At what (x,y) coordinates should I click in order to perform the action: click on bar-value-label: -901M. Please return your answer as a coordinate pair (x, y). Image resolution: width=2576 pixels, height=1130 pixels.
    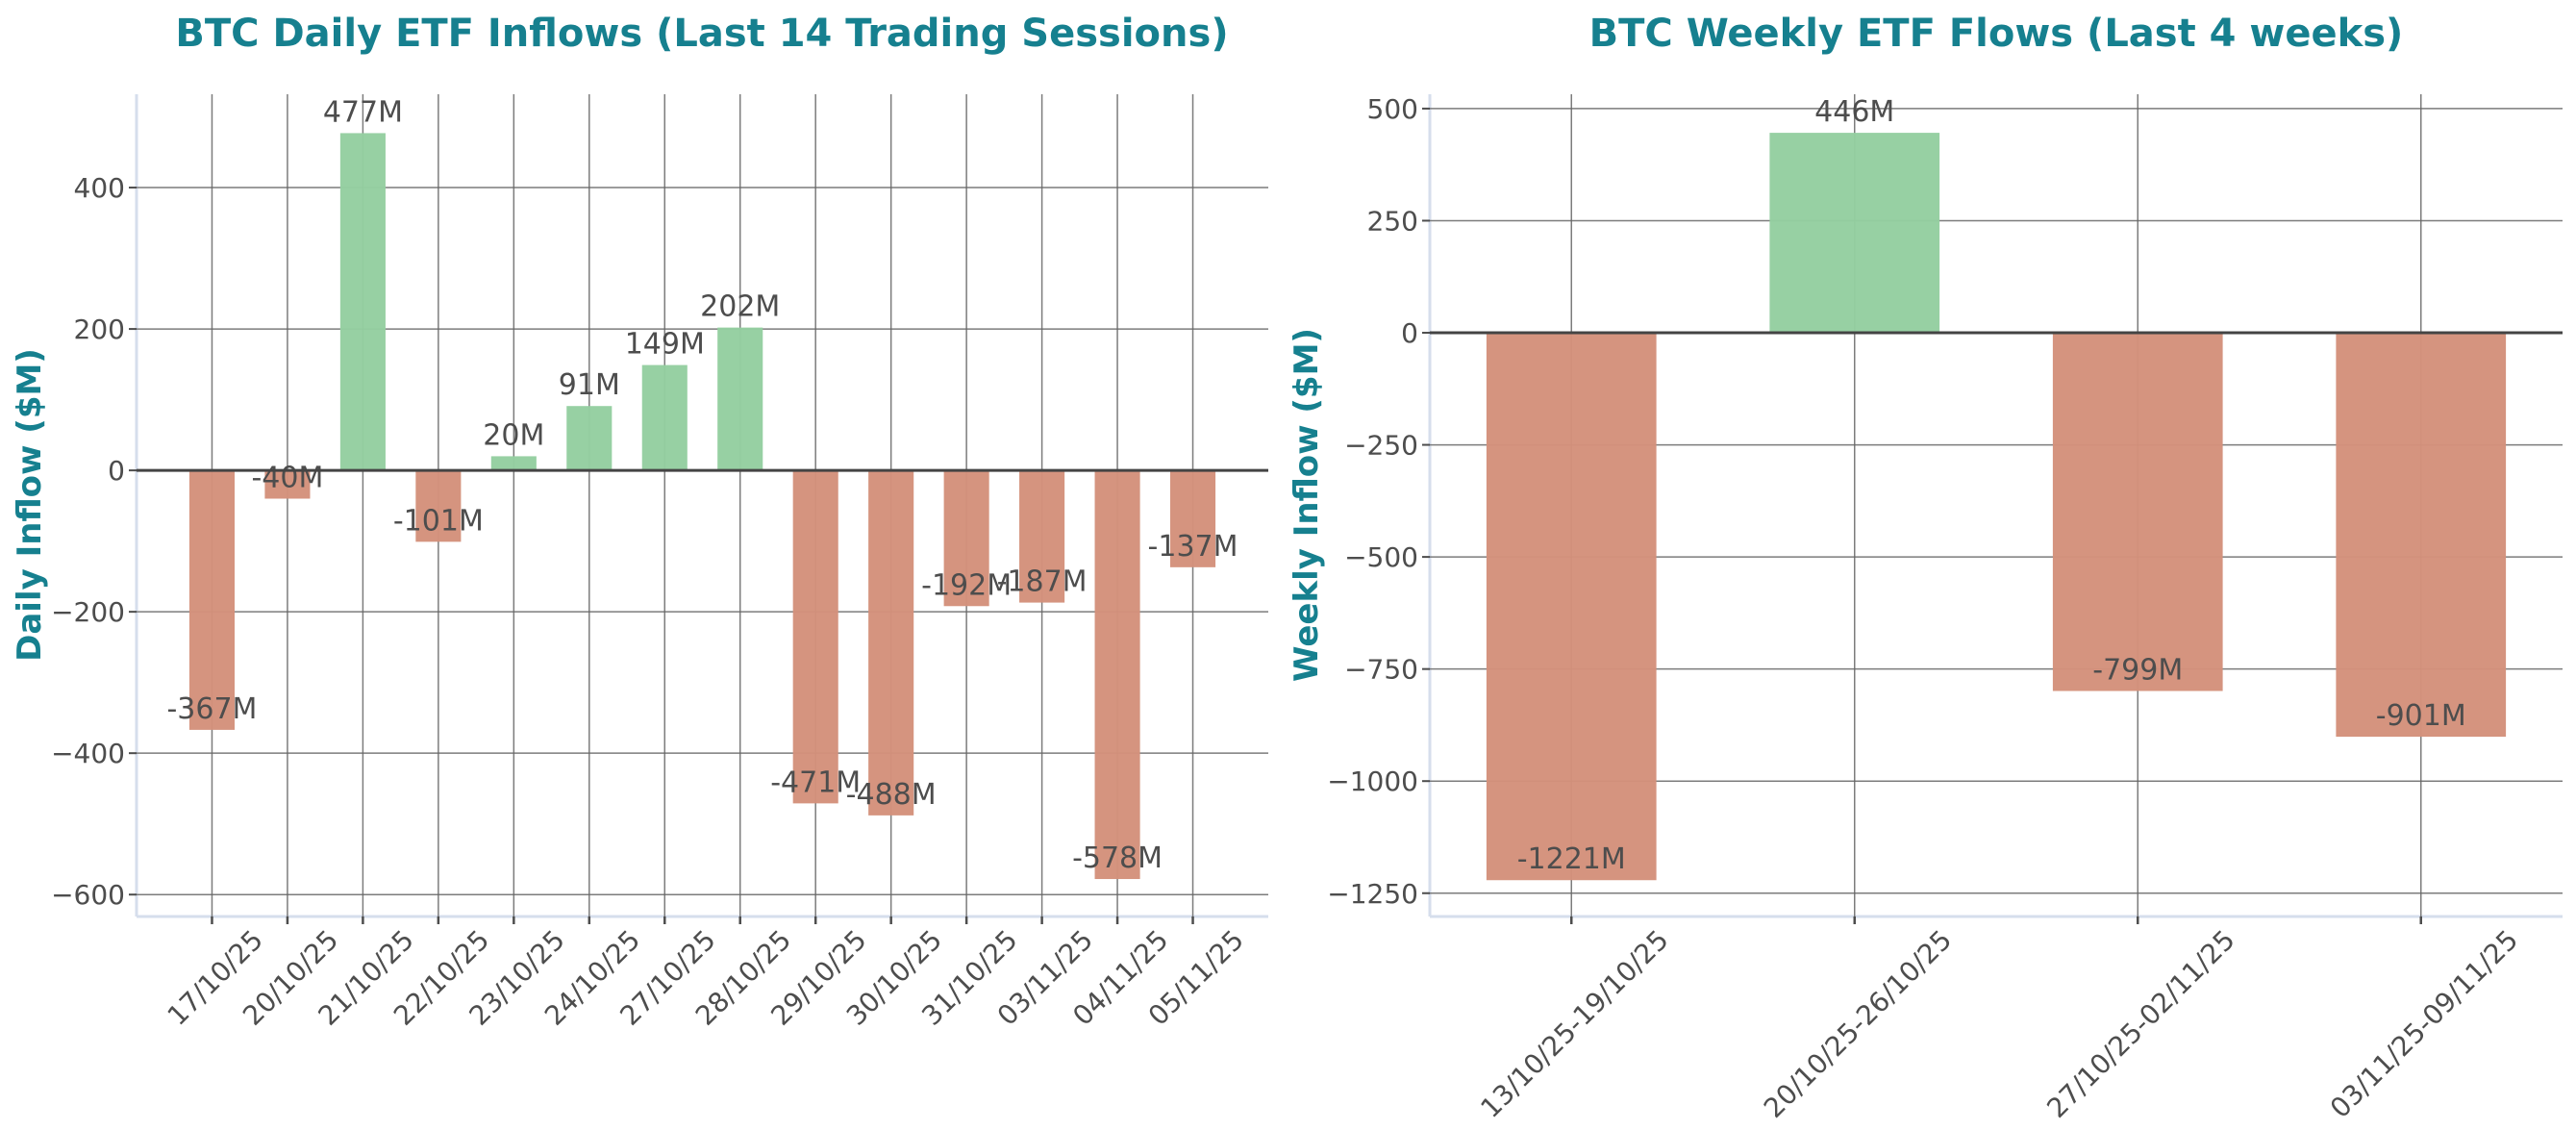
    Looking at the image, I should click on (2421, 716).